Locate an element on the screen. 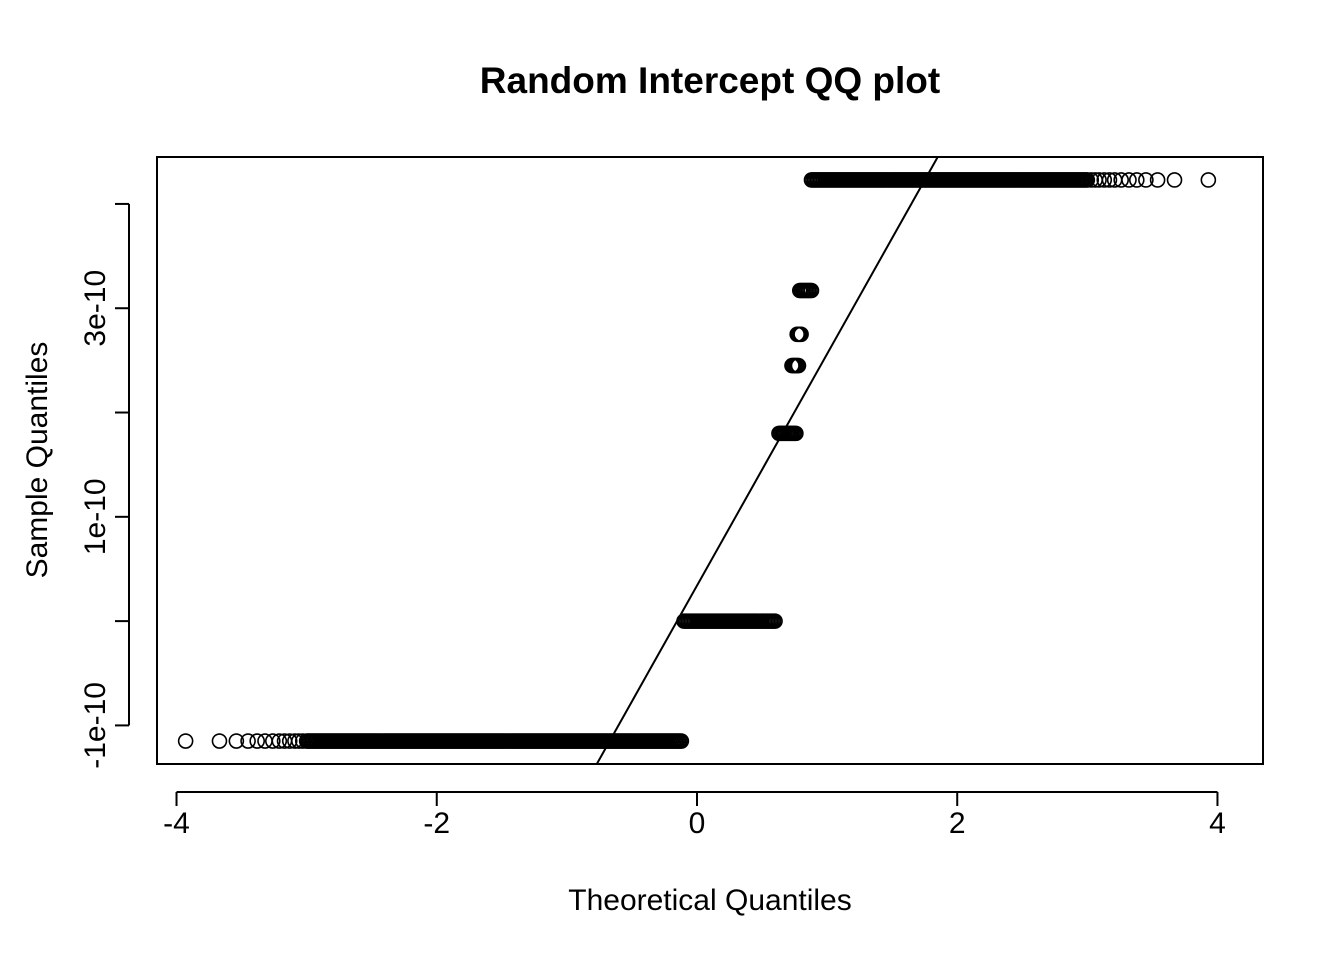 The width and height of the screenshot is (1344, 960). x-tick-label: 2 is located at coordinates (957, 823).